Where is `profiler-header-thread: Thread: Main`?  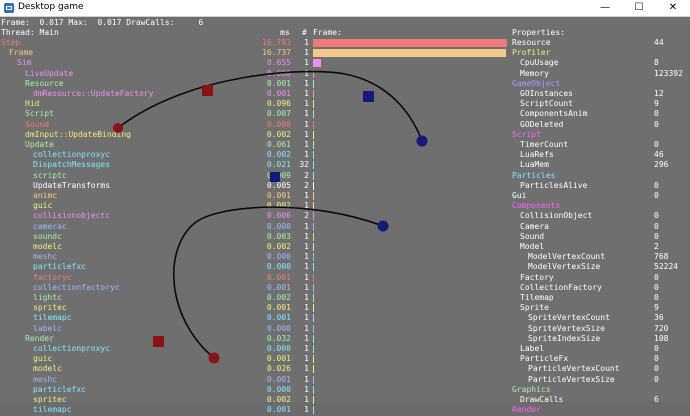
profiler-header-thread: Thread: Main is located at coordinates (30, 32).